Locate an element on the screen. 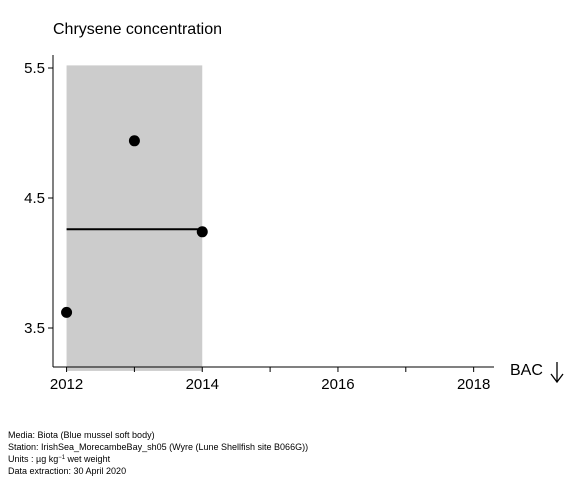 This screenshot has width=580, height=480. units-note: Units : µg kg−1 wet weight is located at coordinates (158, 459).